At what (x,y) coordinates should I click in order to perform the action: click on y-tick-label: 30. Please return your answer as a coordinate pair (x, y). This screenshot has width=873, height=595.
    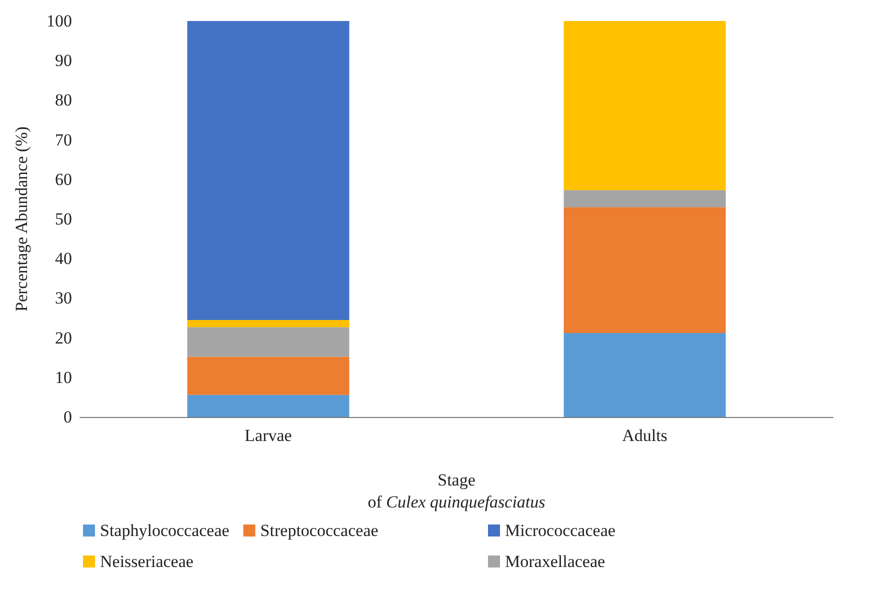
    Looking at the image, I should click on (63, 298).